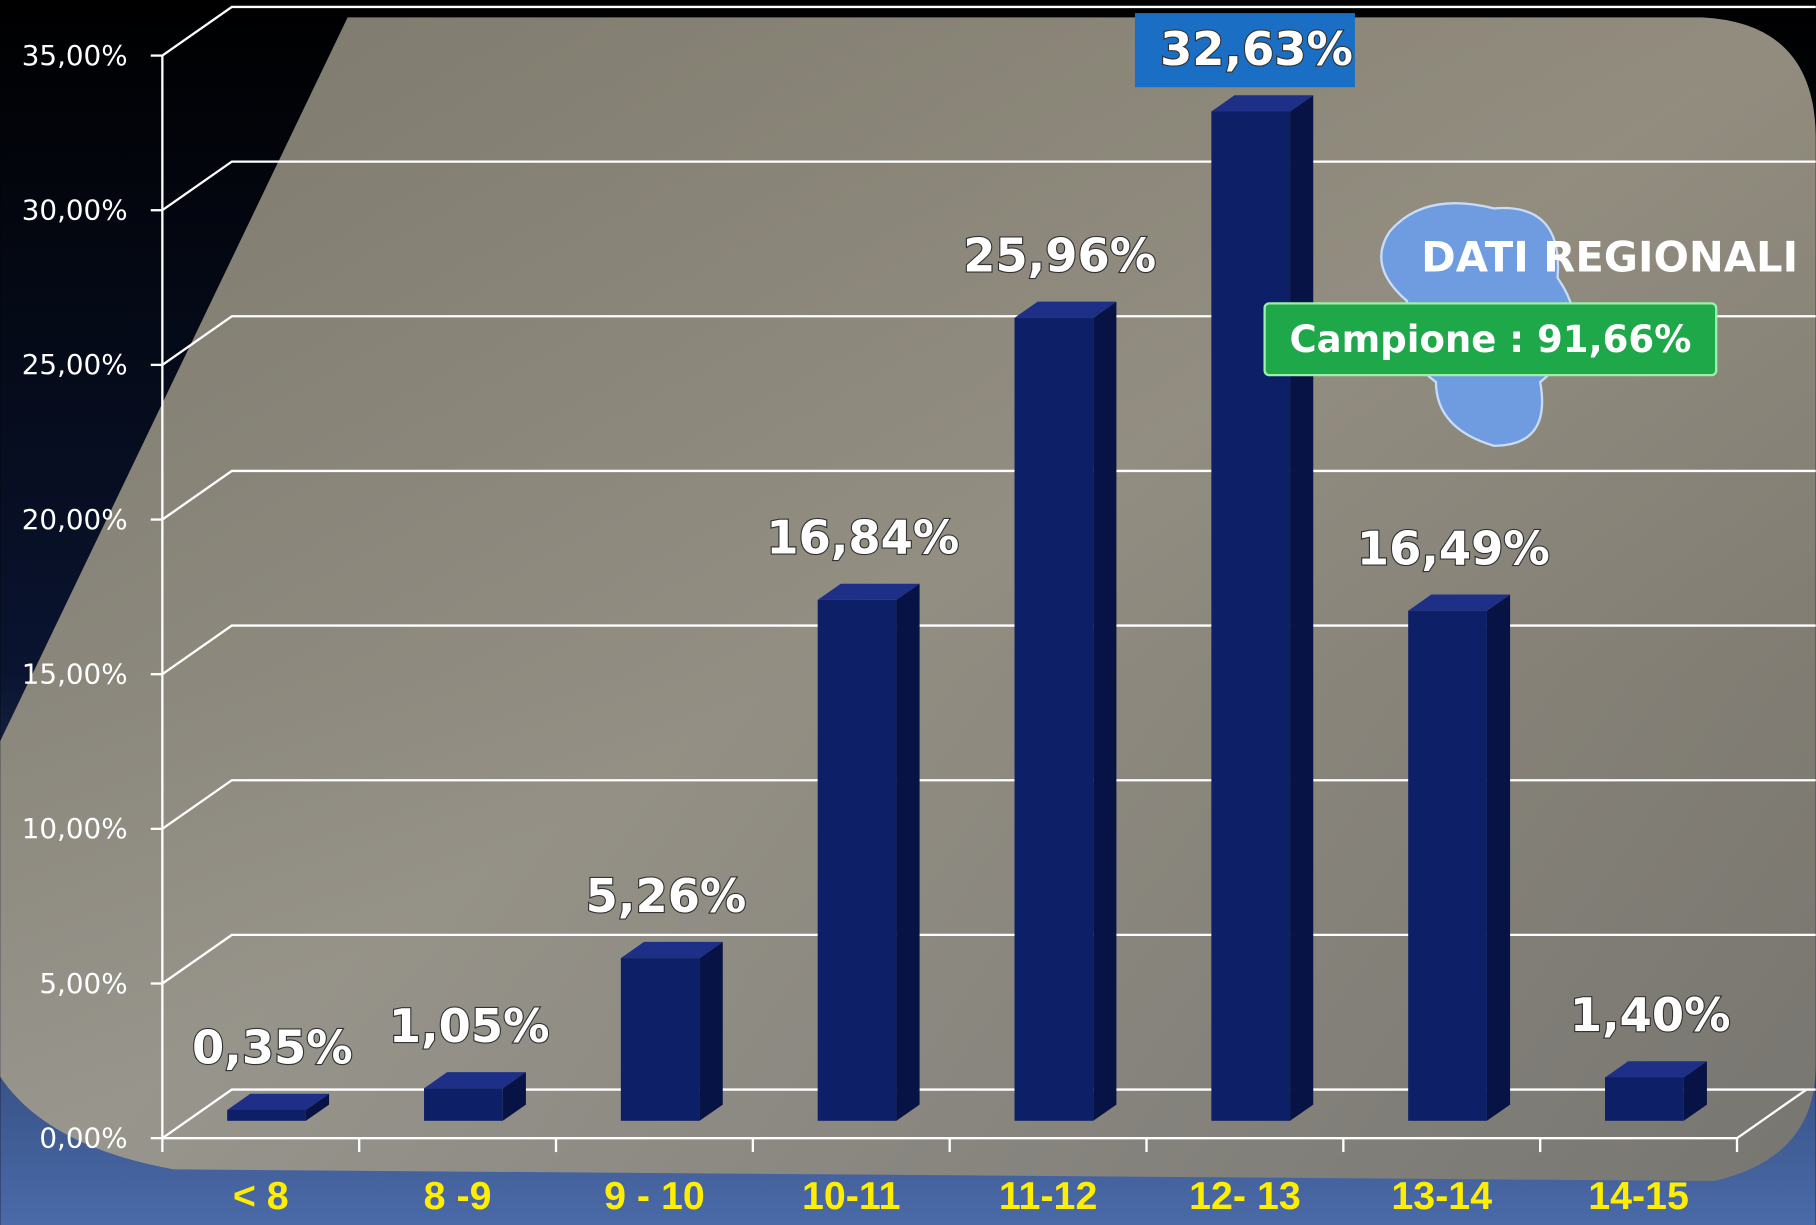  Describe the element at coordinates (75, 209) in the screenshot. I see `y-tick-label: 30,00%` at that location.